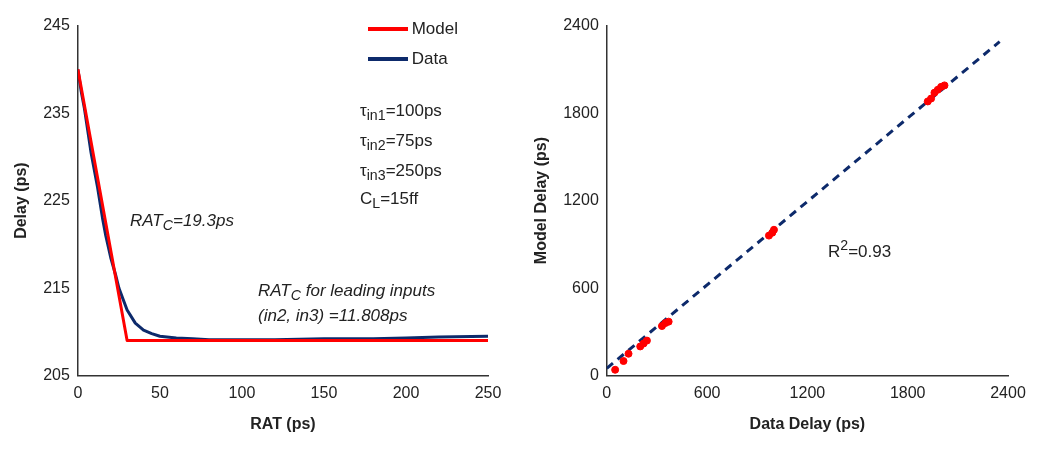  What do you see at coordinates (56, 375) in the screenshot?
I see `y-tick-label: 205` at bounding box center [56, 375].